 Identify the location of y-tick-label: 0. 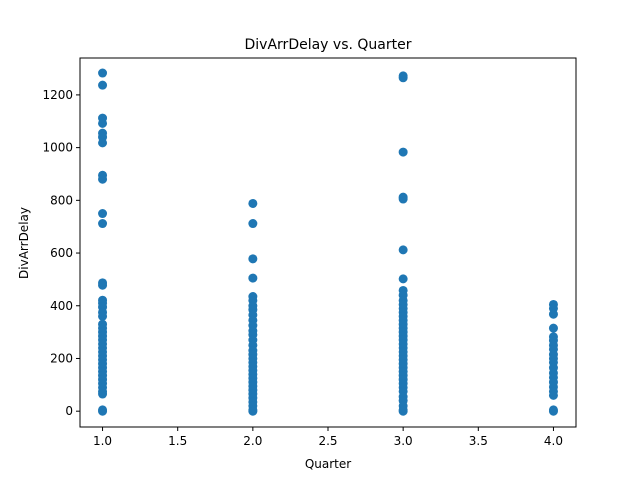
(69, 411).